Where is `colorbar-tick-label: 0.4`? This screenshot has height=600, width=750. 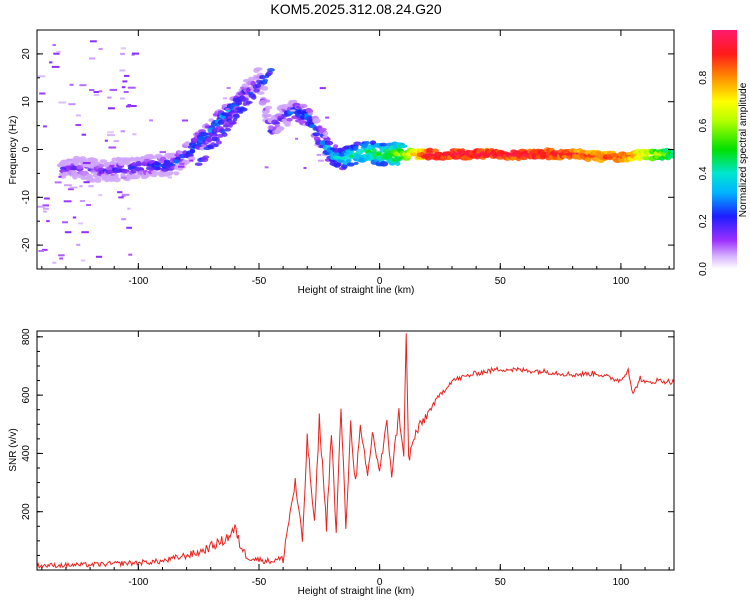 colorbar-tick-label: 0.4 is located at coordinates (703, 173).